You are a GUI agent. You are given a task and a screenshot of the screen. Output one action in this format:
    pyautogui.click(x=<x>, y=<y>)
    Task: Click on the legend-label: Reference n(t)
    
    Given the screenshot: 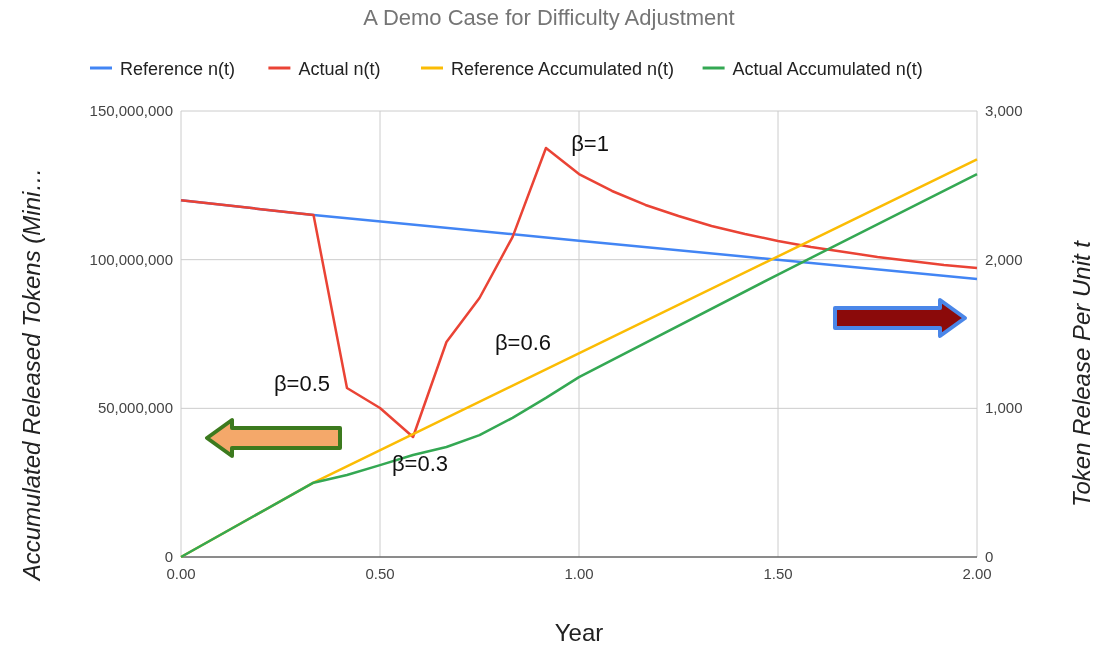 What is the action you would take?
    pyautogui.click(x=178, y=69)
    